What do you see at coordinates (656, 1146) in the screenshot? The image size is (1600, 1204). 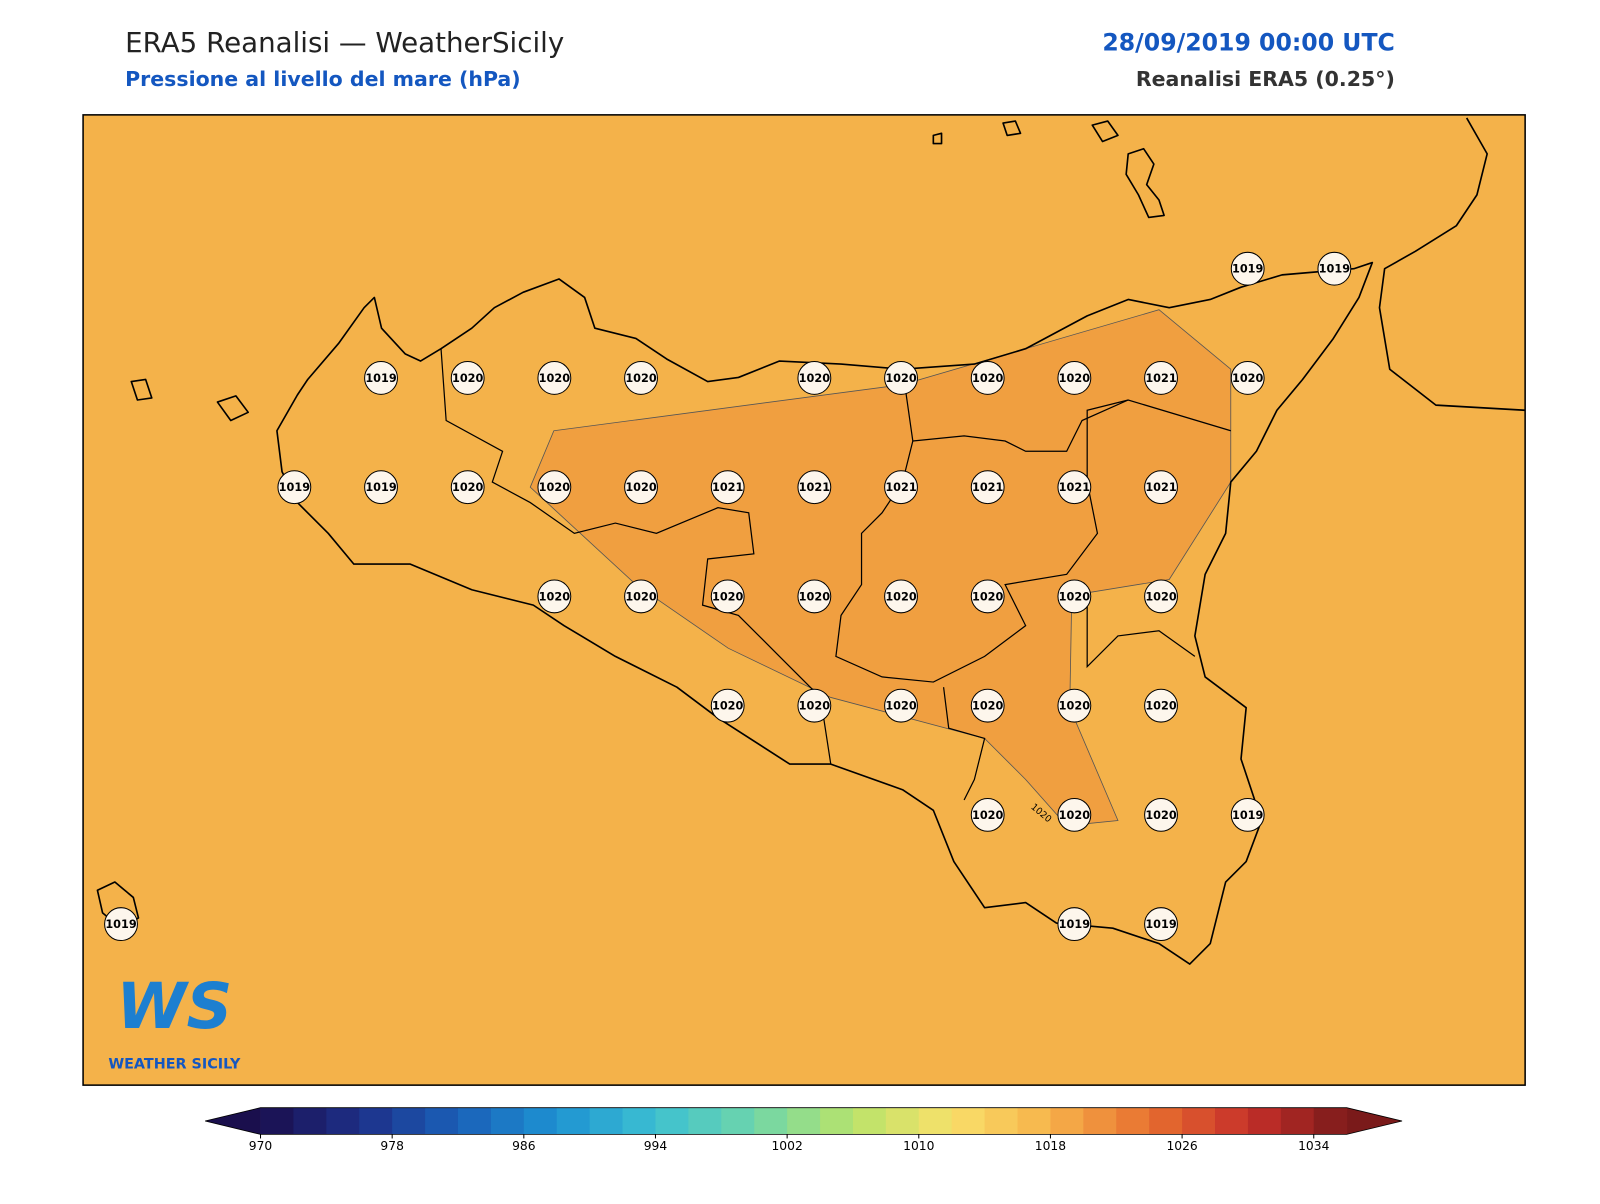 I see `colorbar-tick-label: 994` at bounding box center [656, 1146].